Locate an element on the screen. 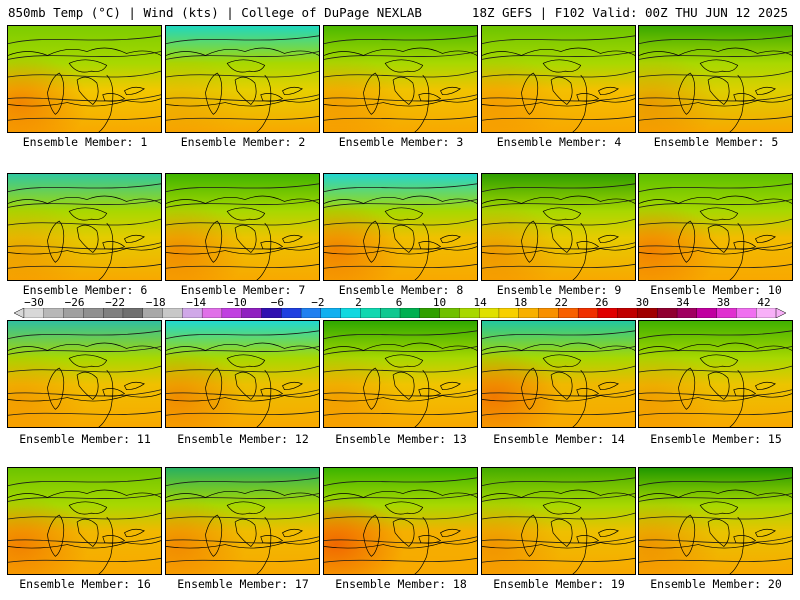 The image size is (800, 600). ensemble-member-label: Ensemble Member: 18 is located at coordinates (401, 584).